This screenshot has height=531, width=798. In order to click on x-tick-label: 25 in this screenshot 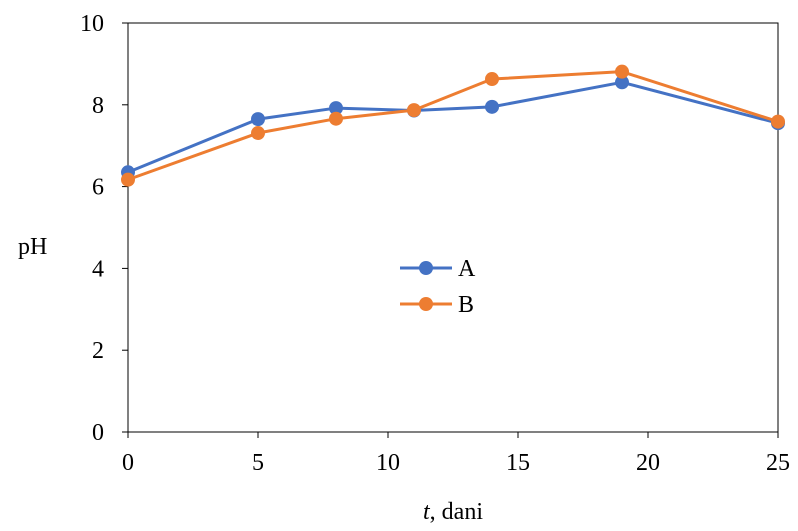, I will do `click(778, 463)`.